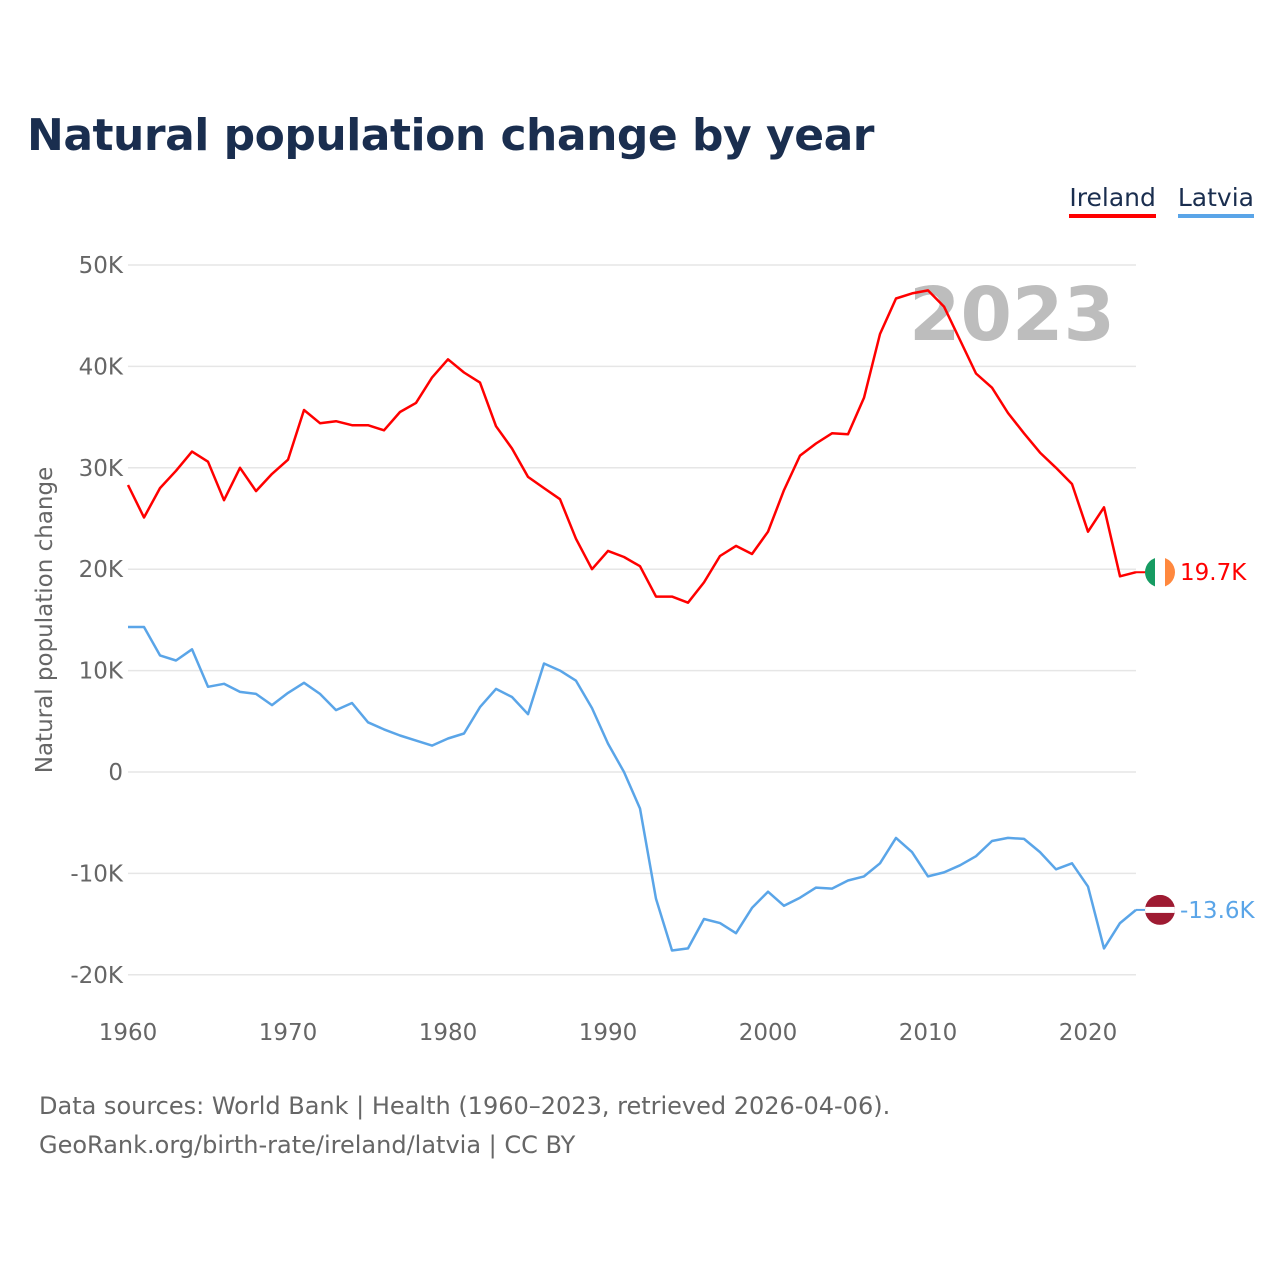 Image resolution: width=1280 pixels, height=1280 pixels. Describe the element at coordinates (101, 570) in the screenshot. I see `y-tick-label: 20K` at that location.